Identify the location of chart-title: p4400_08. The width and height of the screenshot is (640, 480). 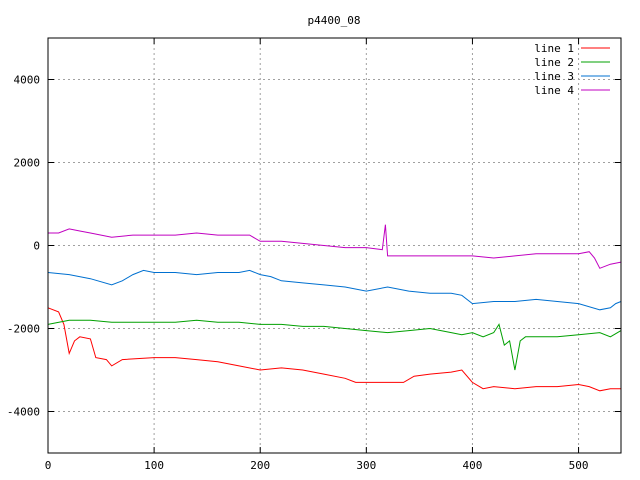
(334, 20).